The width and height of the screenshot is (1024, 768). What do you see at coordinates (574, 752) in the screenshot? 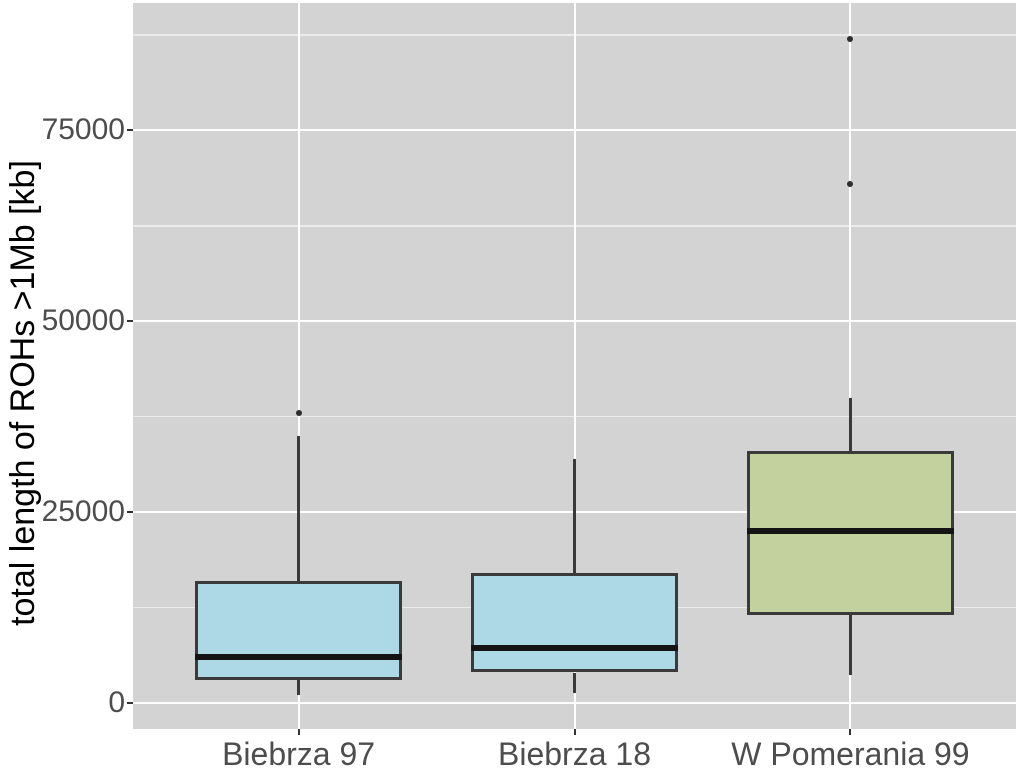
I see `x-category-label-biebrza-18: Biebrza 18` at bounding box center [574, 752].